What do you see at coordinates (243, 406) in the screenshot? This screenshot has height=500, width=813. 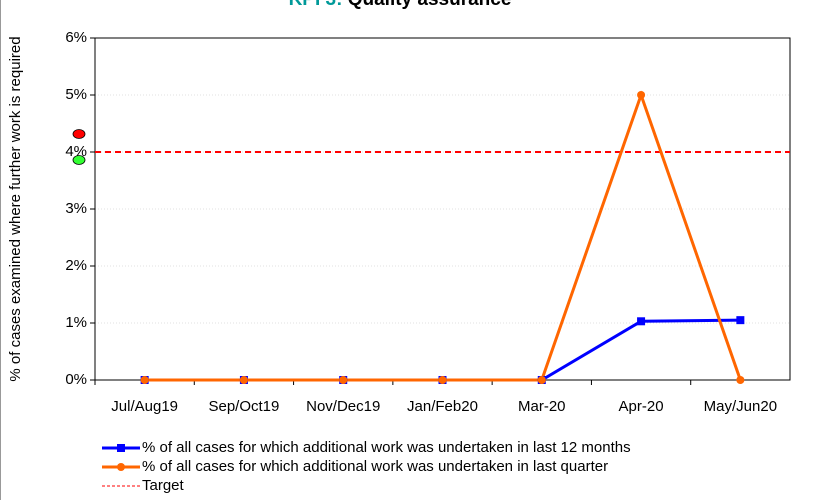 I see `x-tick-label: Sep/Oct19` at bounding box center [243, 406].